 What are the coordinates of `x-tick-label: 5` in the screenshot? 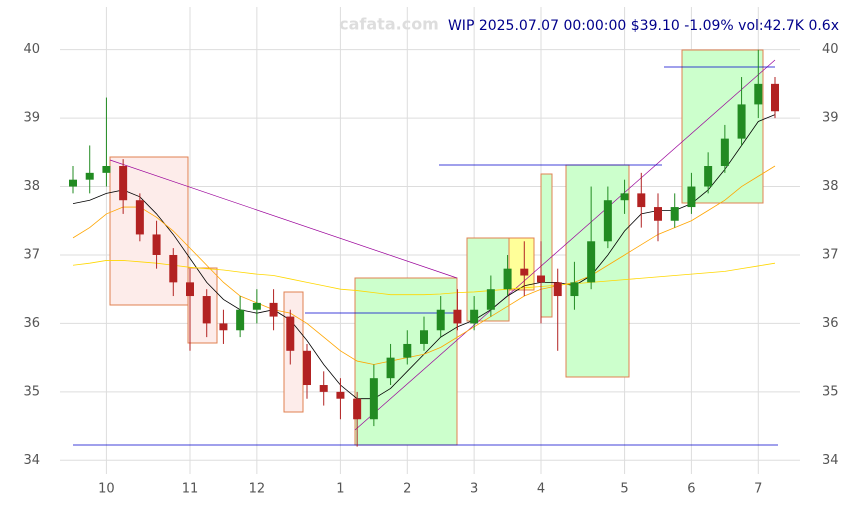 It's located at (624, 489).